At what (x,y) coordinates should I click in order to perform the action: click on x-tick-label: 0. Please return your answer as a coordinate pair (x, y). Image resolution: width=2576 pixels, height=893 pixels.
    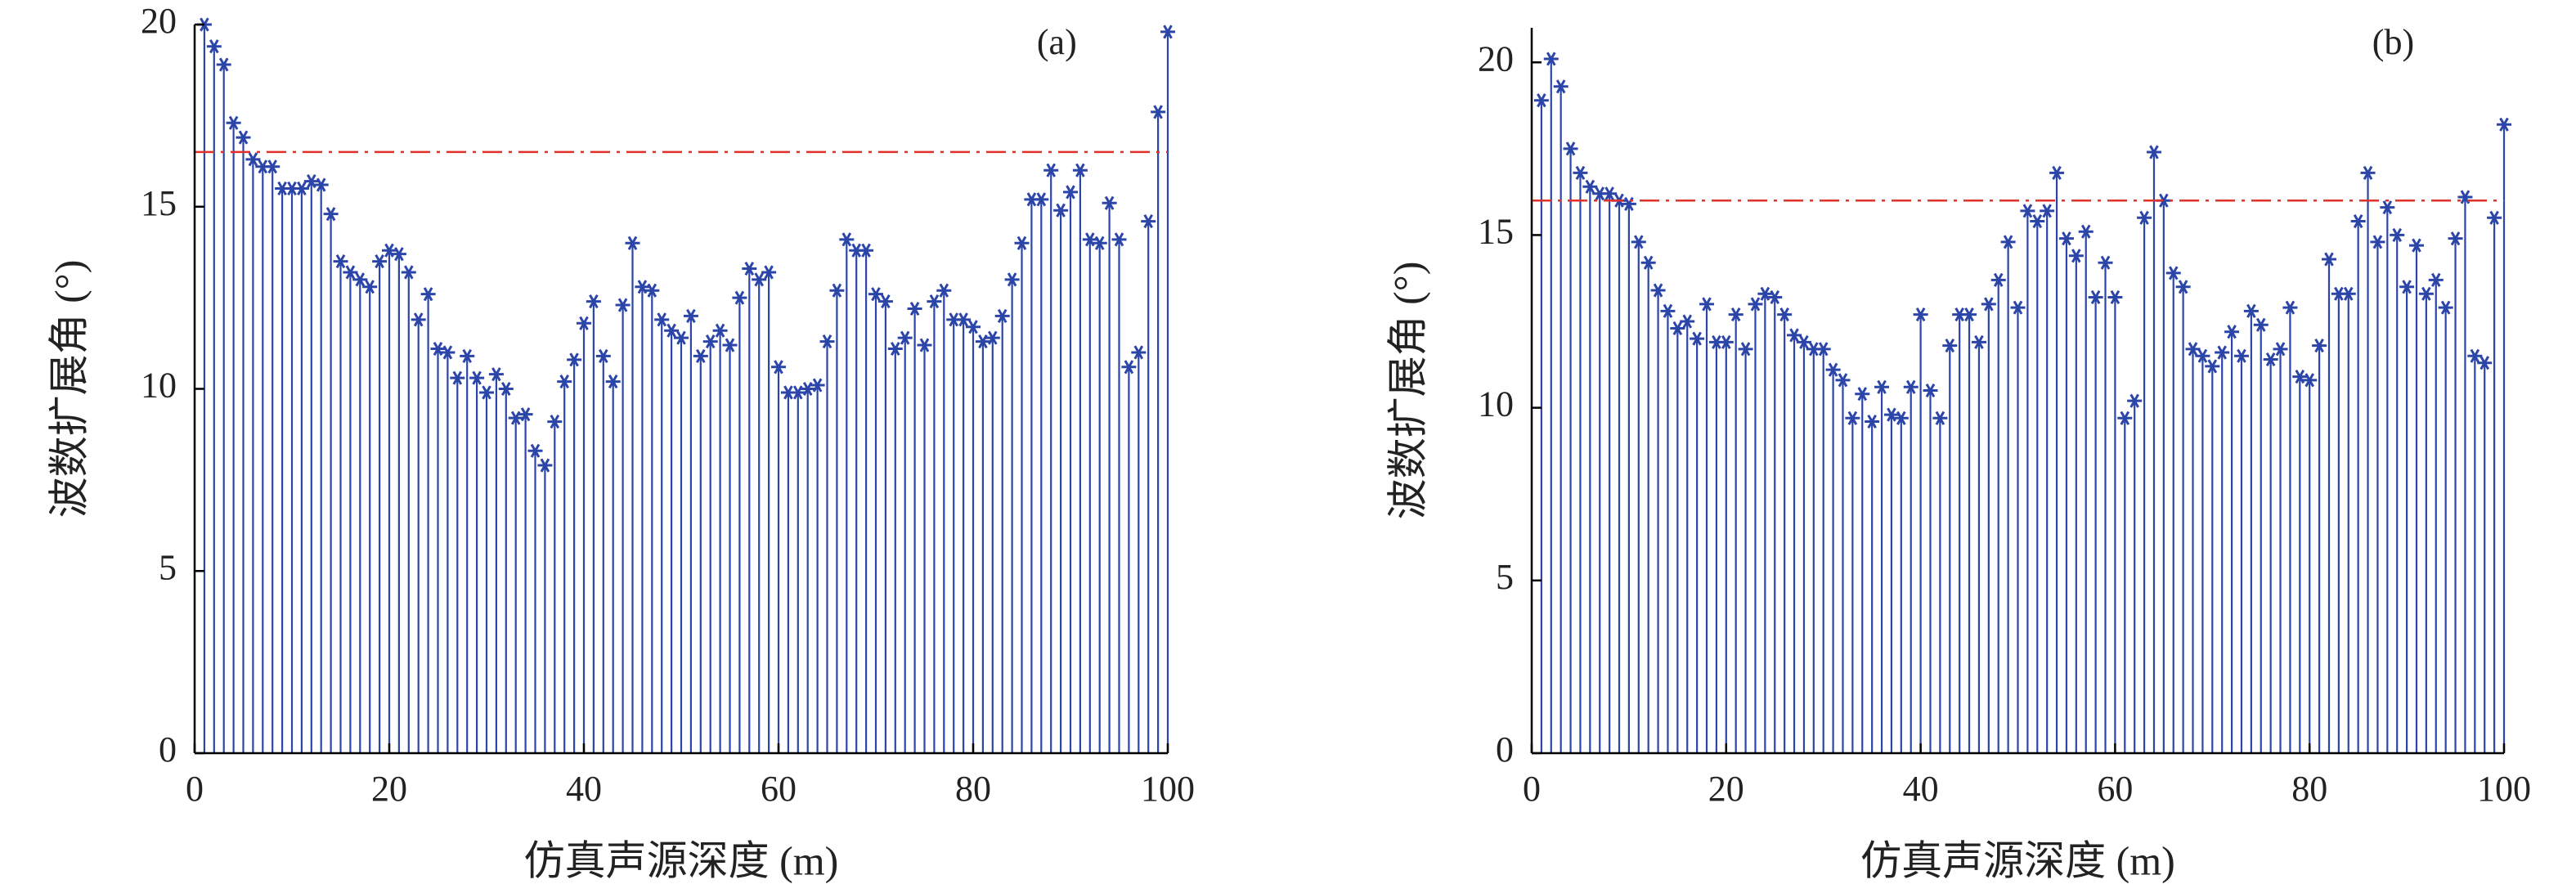
    Looking at the image, I should click on (195, 789).